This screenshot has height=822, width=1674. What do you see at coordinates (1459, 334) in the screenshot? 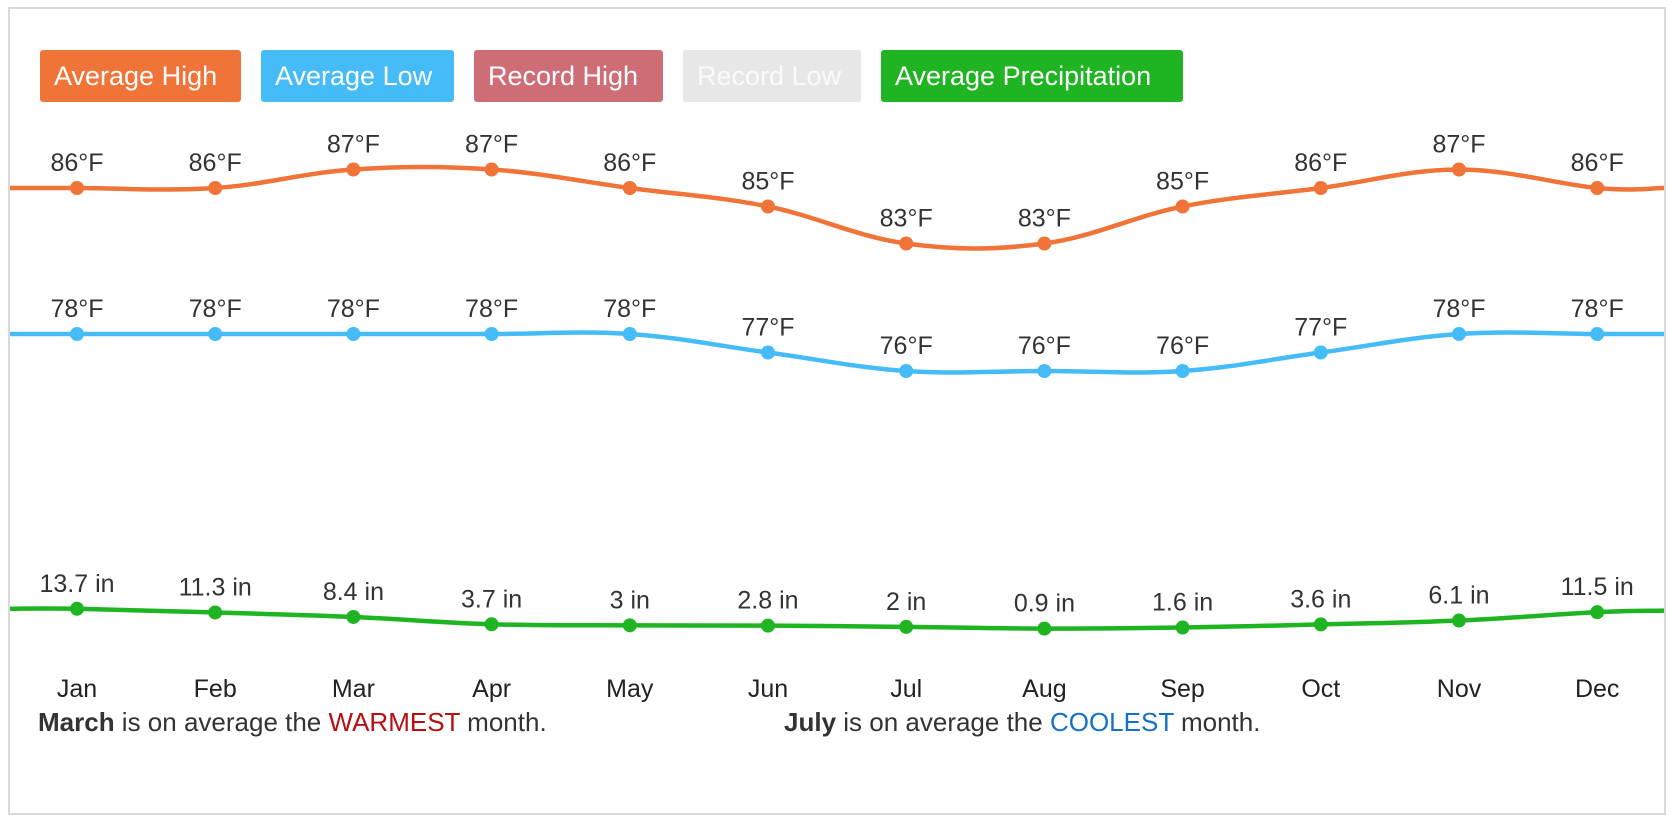
I see `point-avg-low-nov` at bounding box center [1459, 334].